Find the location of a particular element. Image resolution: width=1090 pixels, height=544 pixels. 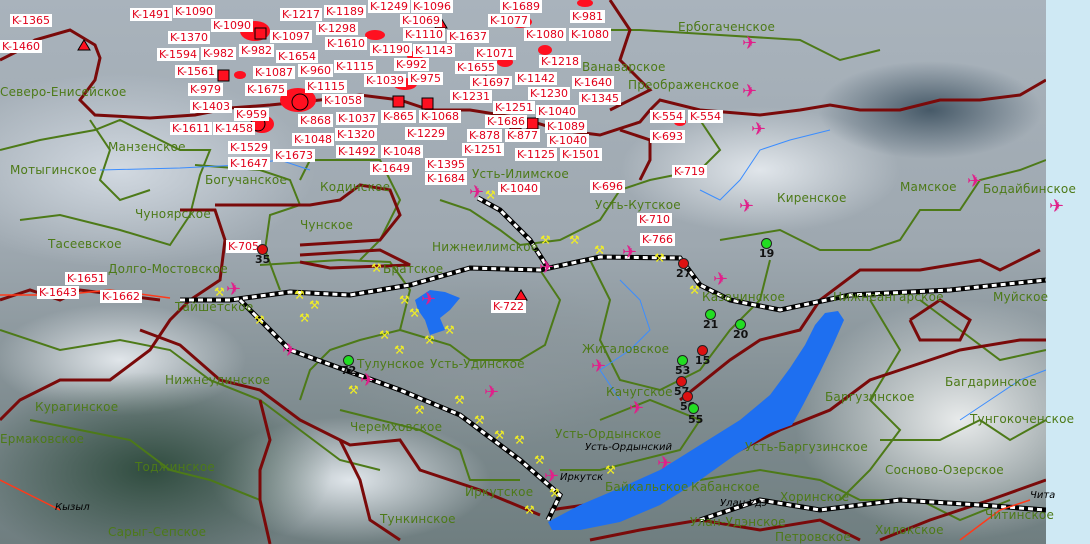

fire-label: K-1491 is located at coordinates (151, 14).